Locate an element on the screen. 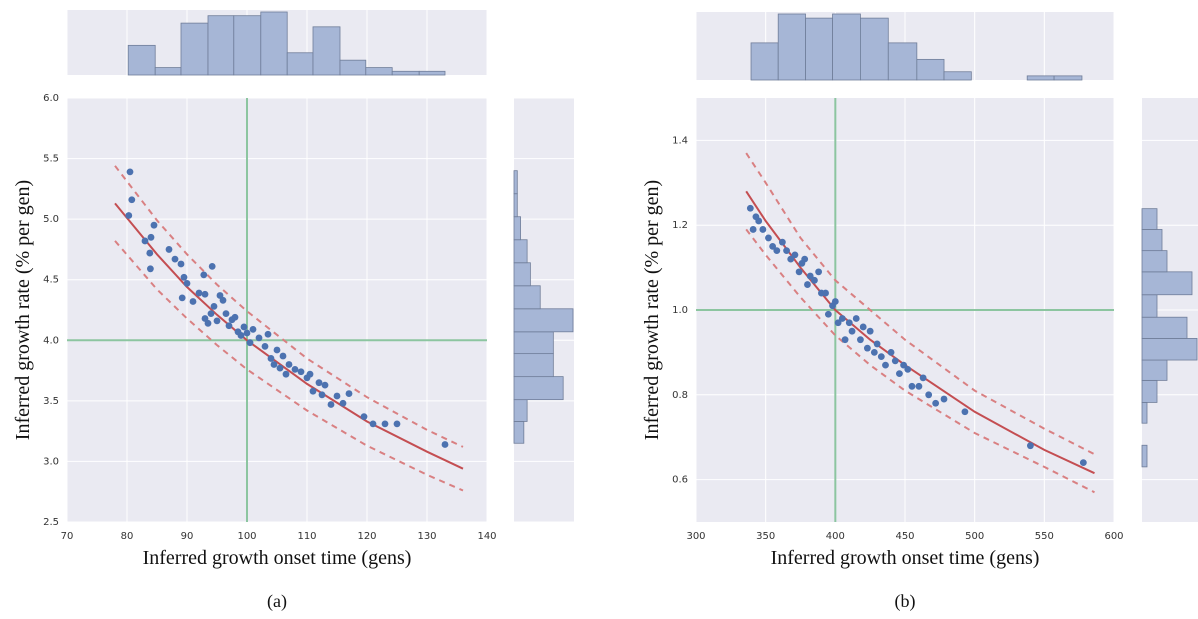 The image size is (1198, 619). x-axis-label: Inferred growth onset time (gens) is located at coordinates (905, 558).